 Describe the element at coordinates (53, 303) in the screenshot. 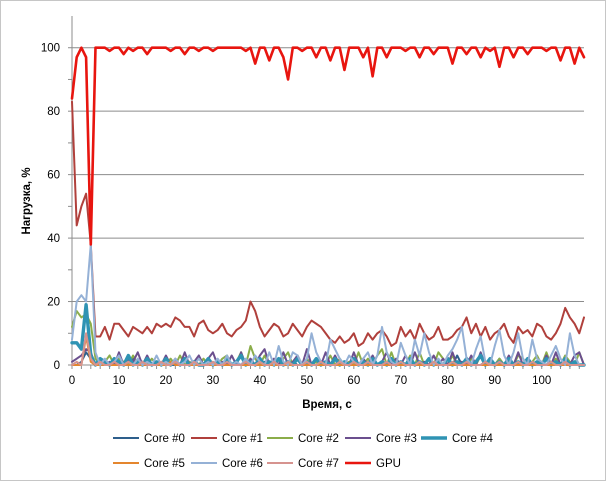

I see `y-tick-label: 20` at that location.